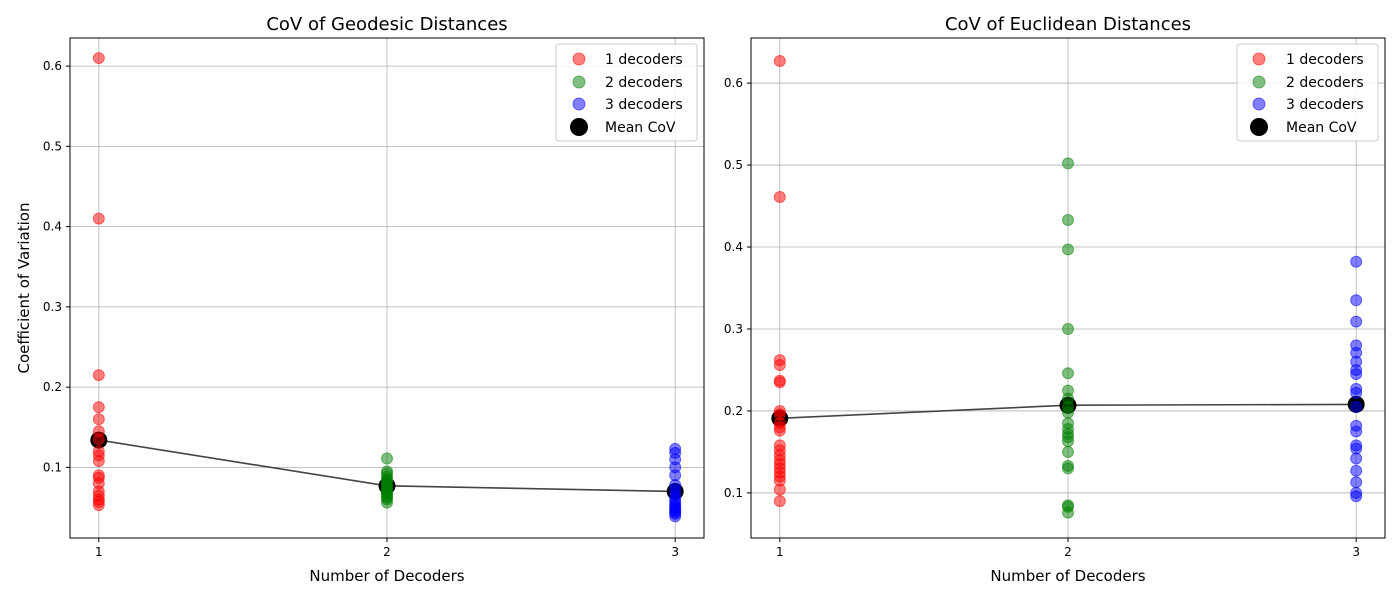 The width and height of the screenshot is (1400, 600). Describe the element at coordinates (386, 24) in the screenshot. I see `chart-title: CoV of Geodesic Distances` at that location.